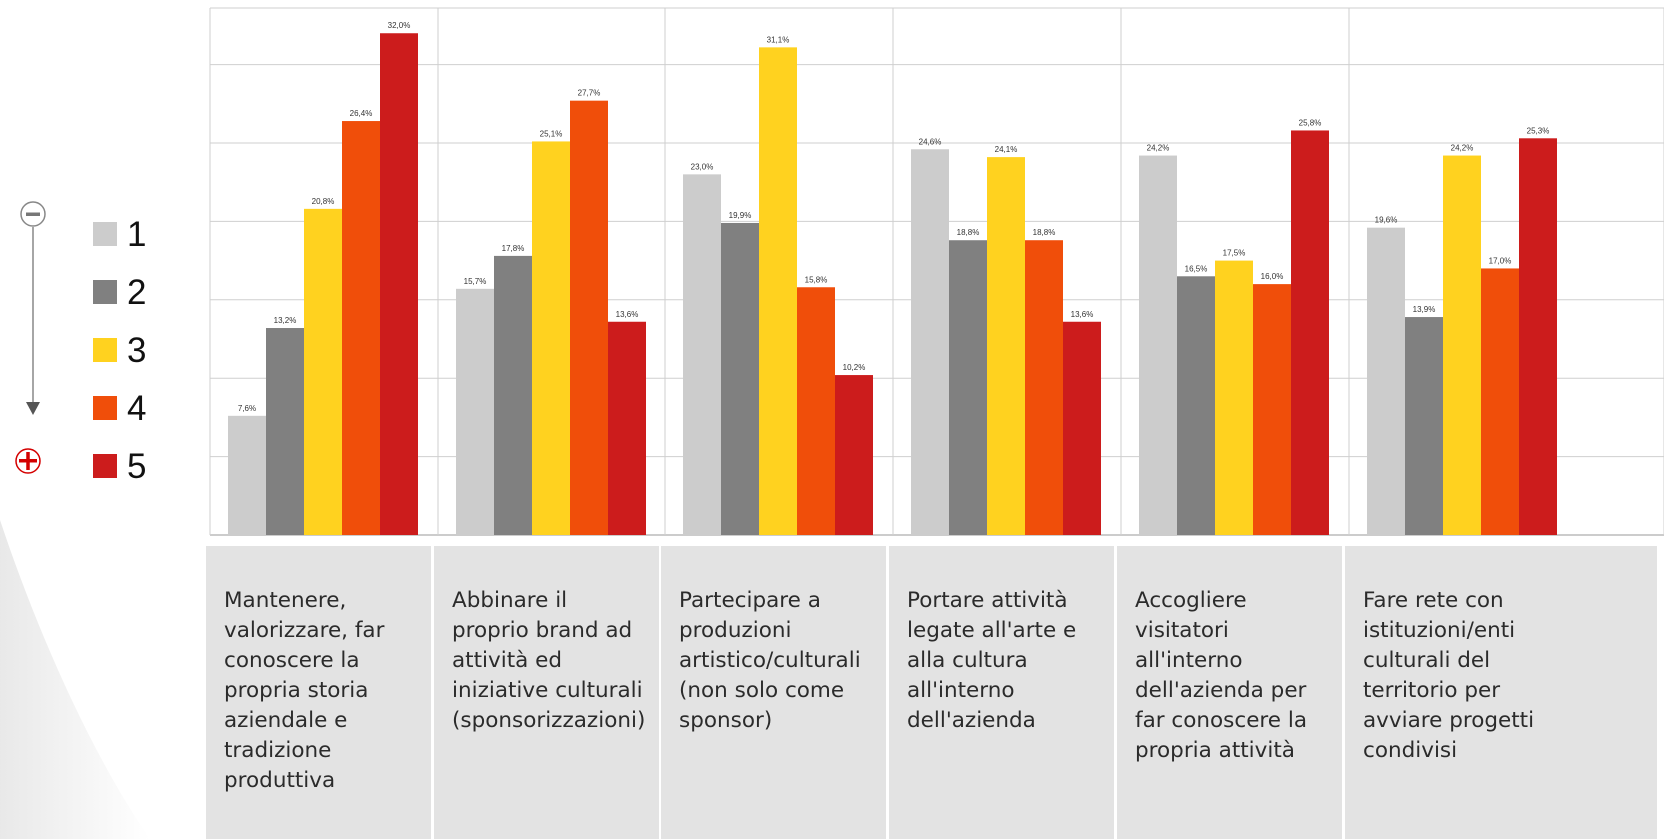 The width and height of the screenshot is (1664, 839). I want to click on category-label-line: produzioni, so click(735, 630).